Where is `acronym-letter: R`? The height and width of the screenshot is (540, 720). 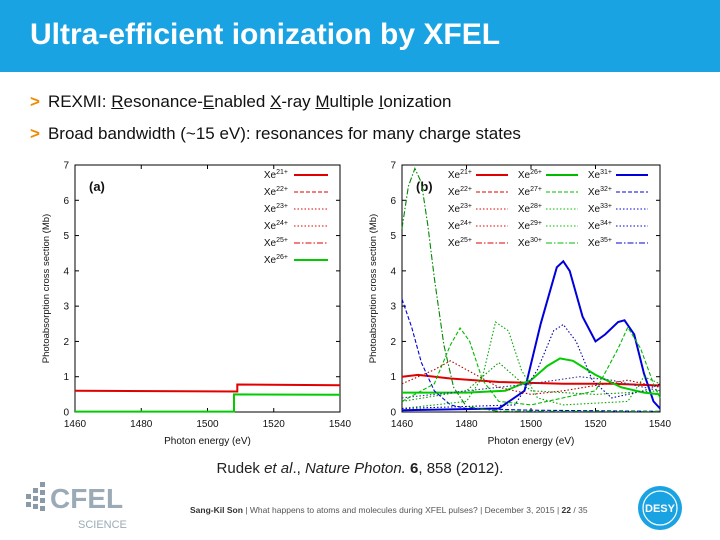
acronym-letter: R is located at coordinates (117, 101).